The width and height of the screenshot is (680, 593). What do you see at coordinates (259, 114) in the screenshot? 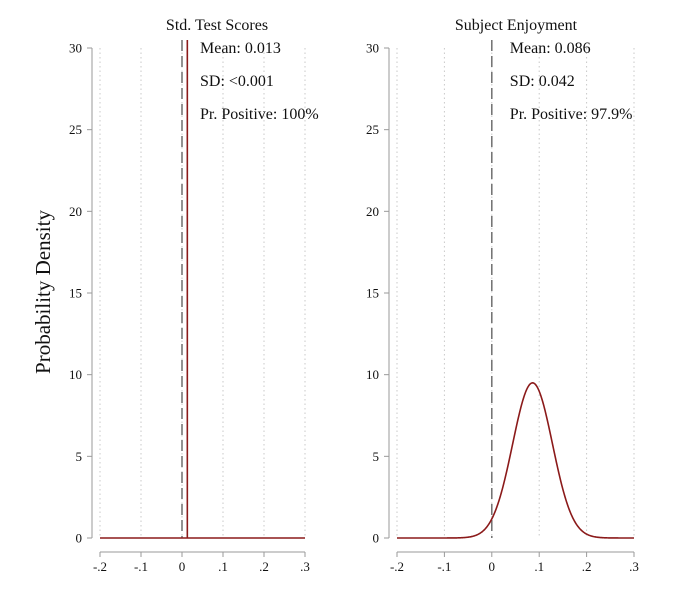
I see `stat-annotation: Pr. Positive: 100%` at bounding box center [259, 114].